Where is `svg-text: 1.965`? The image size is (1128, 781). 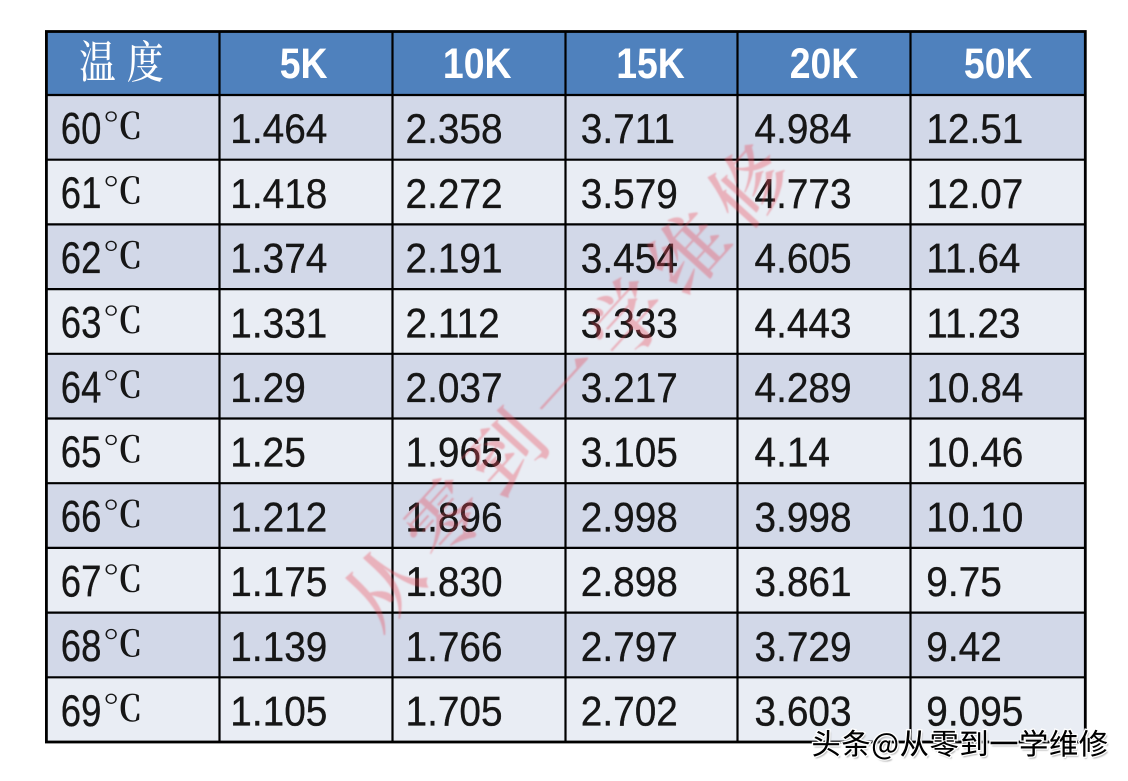
svg-text: 1.965 is located at coordinates (454, 453).